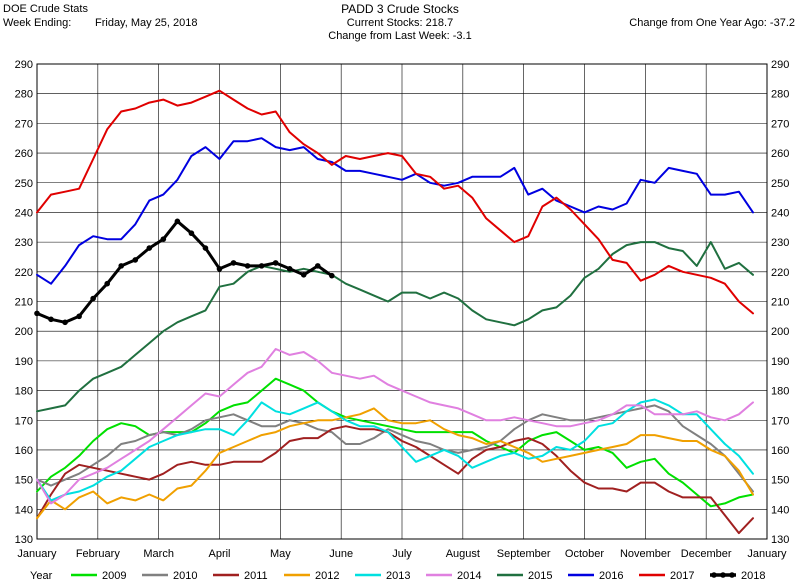 Image resolution: width=800 pixels, height=586 pixels. What do you see at coordinates (24, 213) in the screenshot?
I see `y-tick-label-left: 240` at bounding box center [24, 213].